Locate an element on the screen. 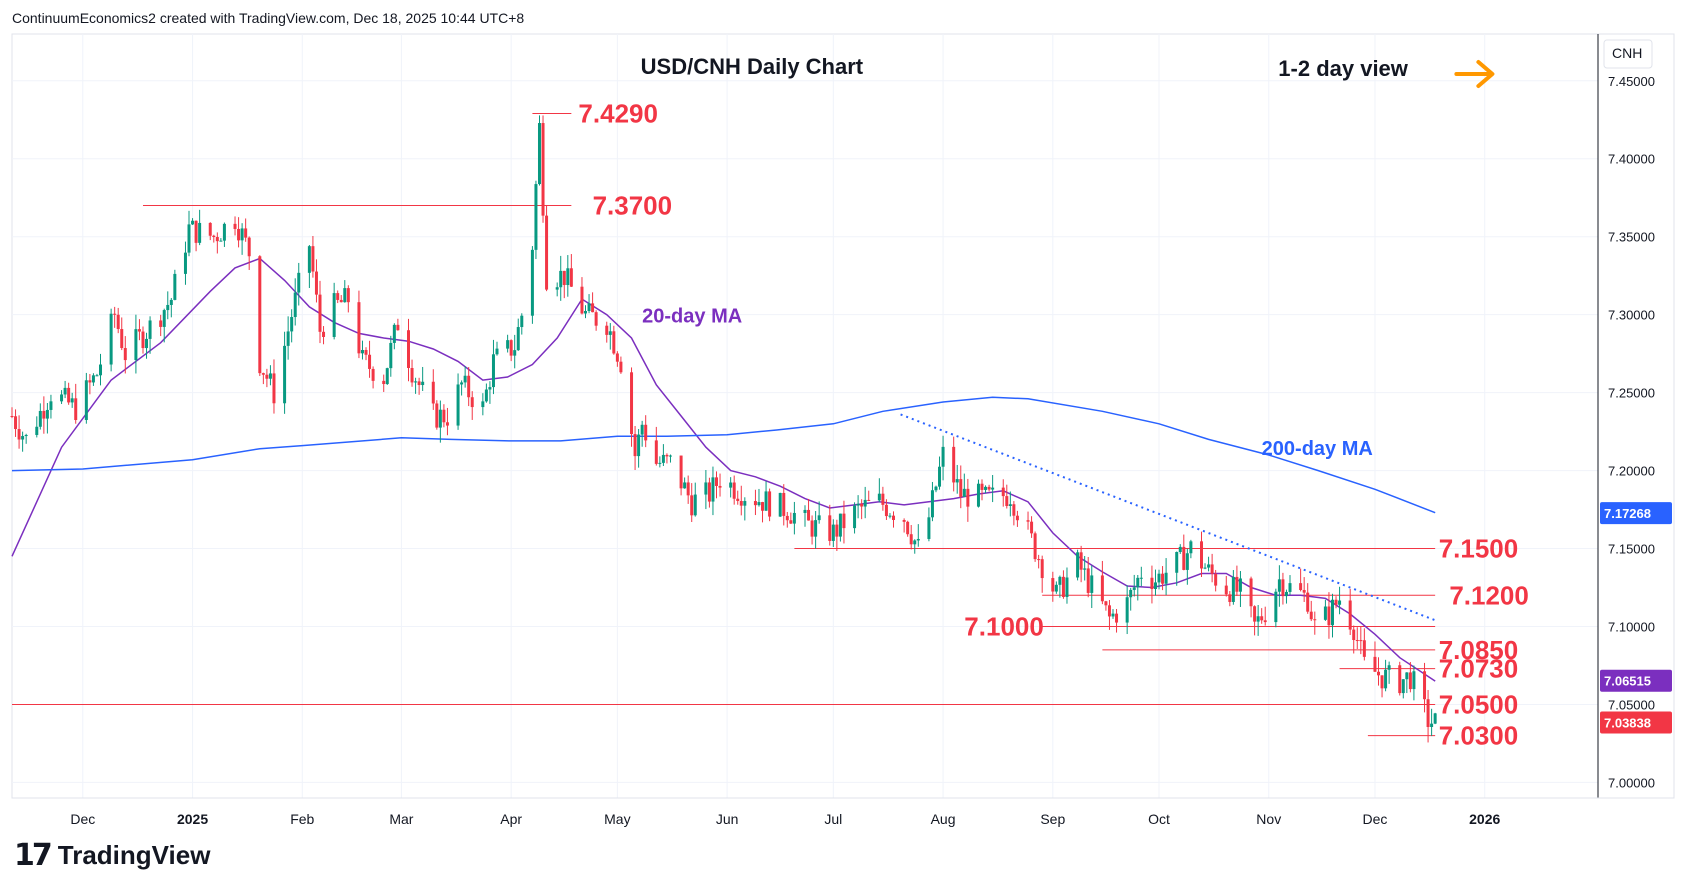 This screenshot has height=889, width=1687. level-label: 7.0850 is located at coordinates (1479, 650).